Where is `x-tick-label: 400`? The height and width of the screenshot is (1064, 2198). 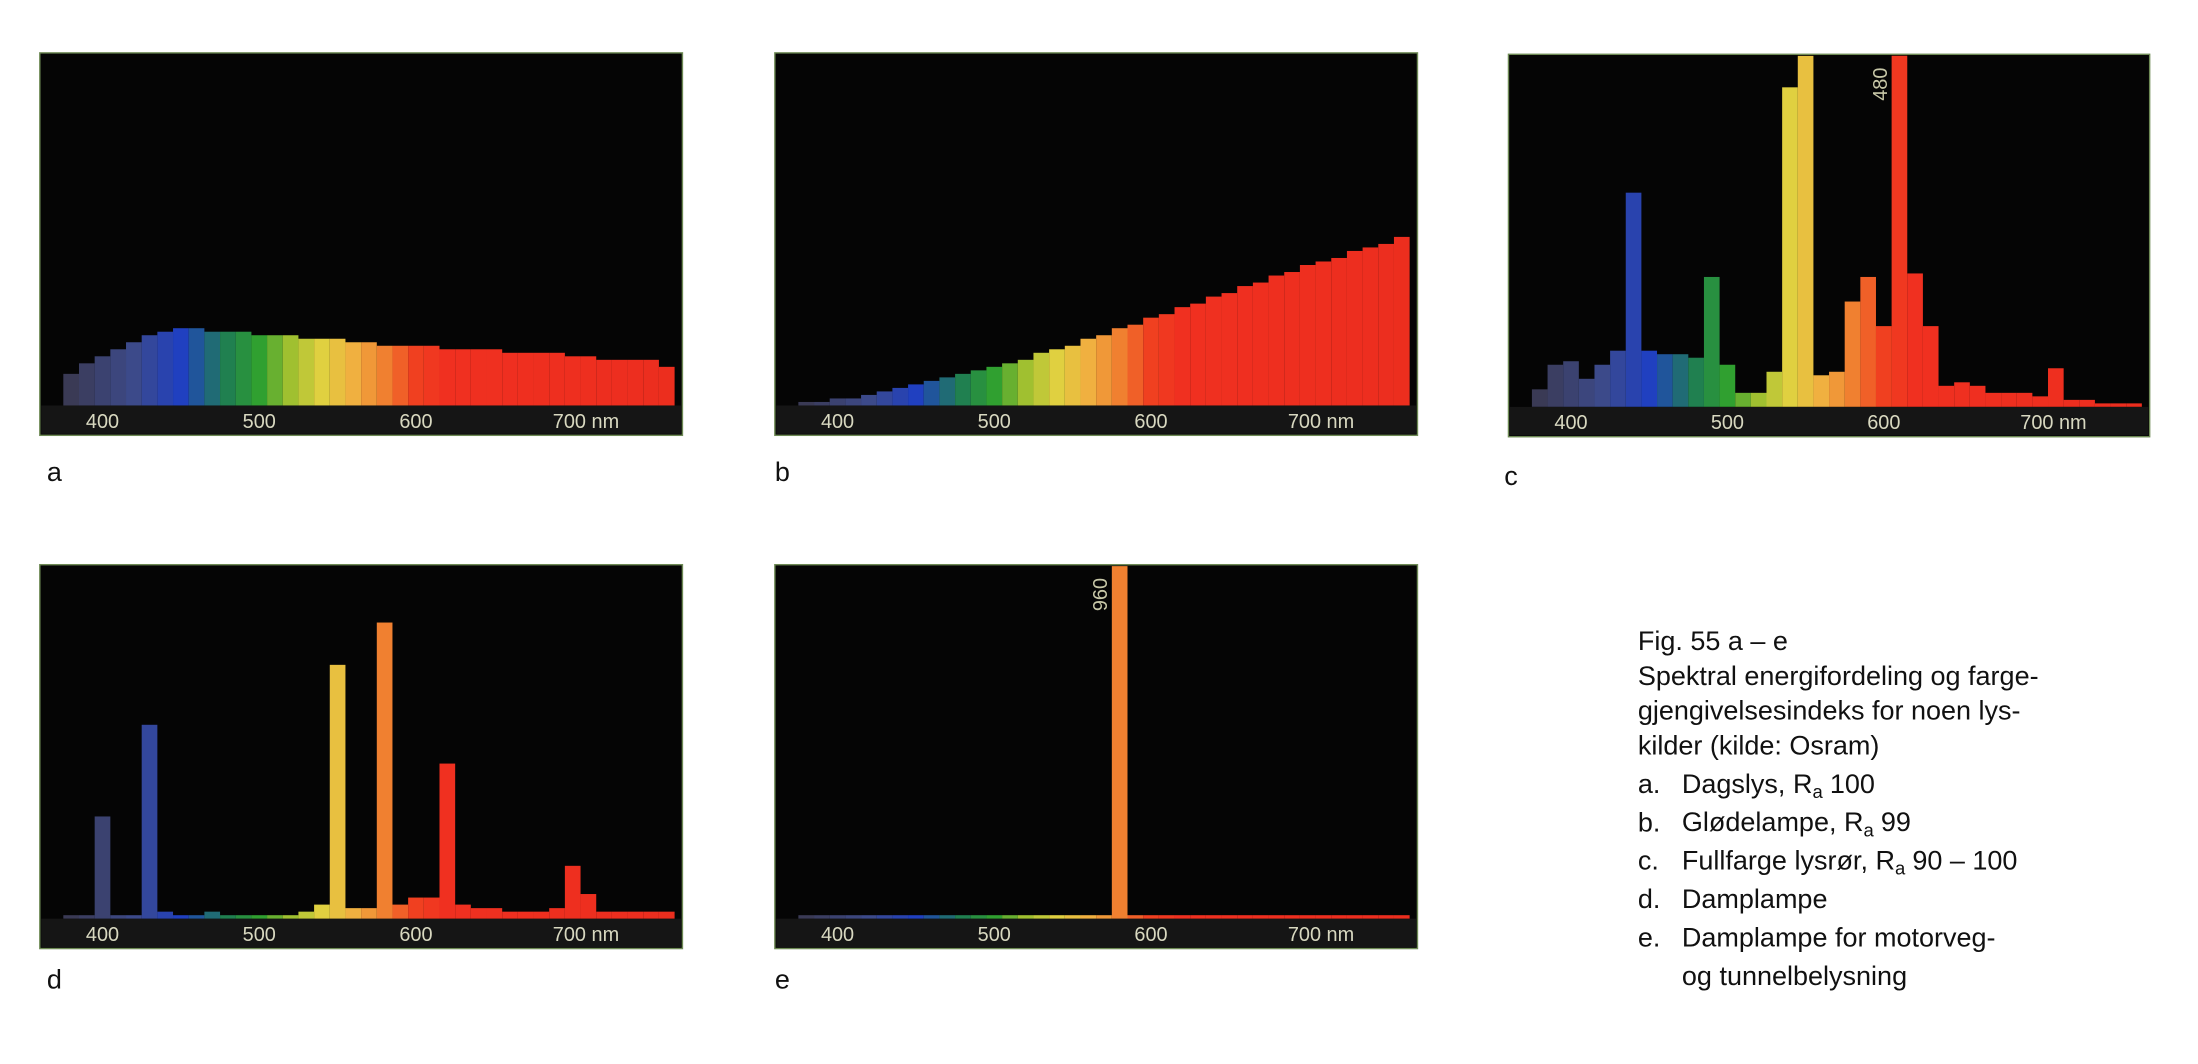 x-tick-label: 400 is located at coordinates (1570, 423).